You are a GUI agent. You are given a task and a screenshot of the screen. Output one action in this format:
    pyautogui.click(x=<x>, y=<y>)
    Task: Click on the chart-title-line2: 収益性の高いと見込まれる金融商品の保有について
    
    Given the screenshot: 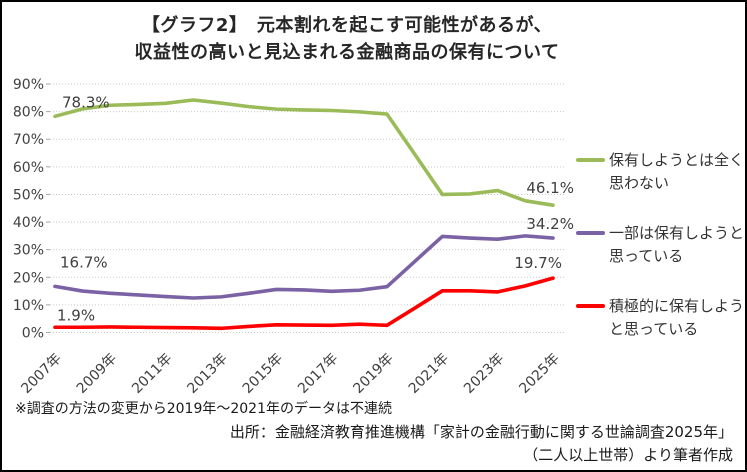 What is the action you would take?
    pyautogui.click(x=347, y=52)
    